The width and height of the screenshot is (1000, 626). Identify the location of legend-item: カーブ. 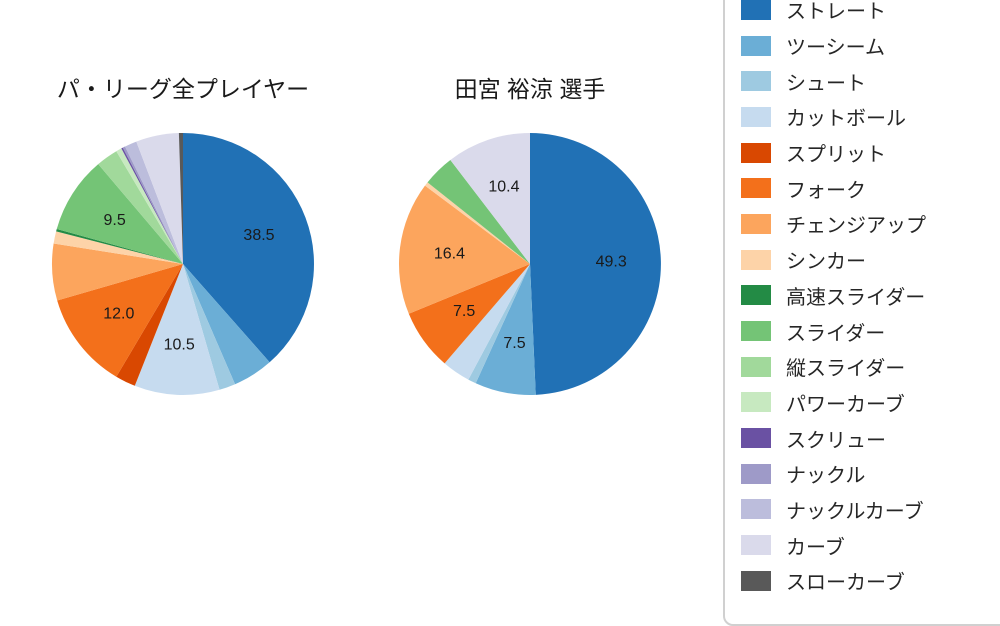
(870, 545).